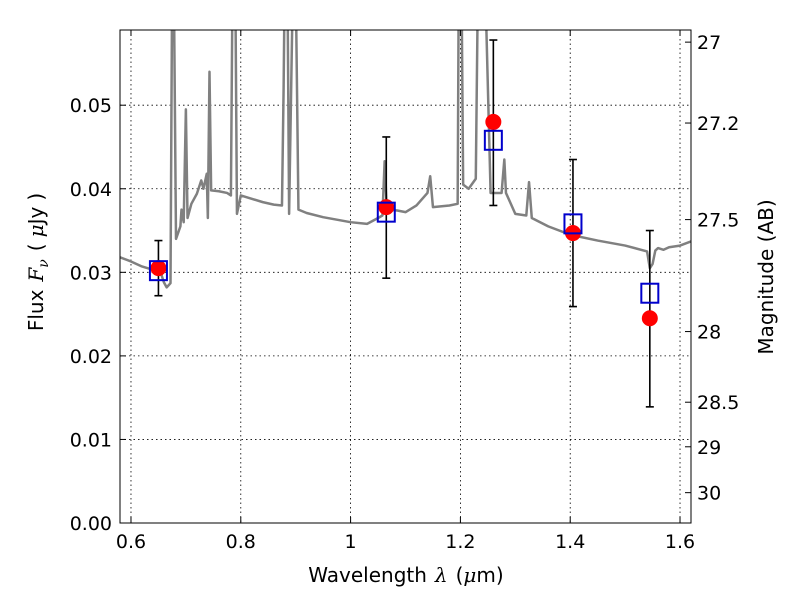 The width and height of the screenshot is (800, 600). I want to click on y2-tick-label: 28.5, so click(718, 403).